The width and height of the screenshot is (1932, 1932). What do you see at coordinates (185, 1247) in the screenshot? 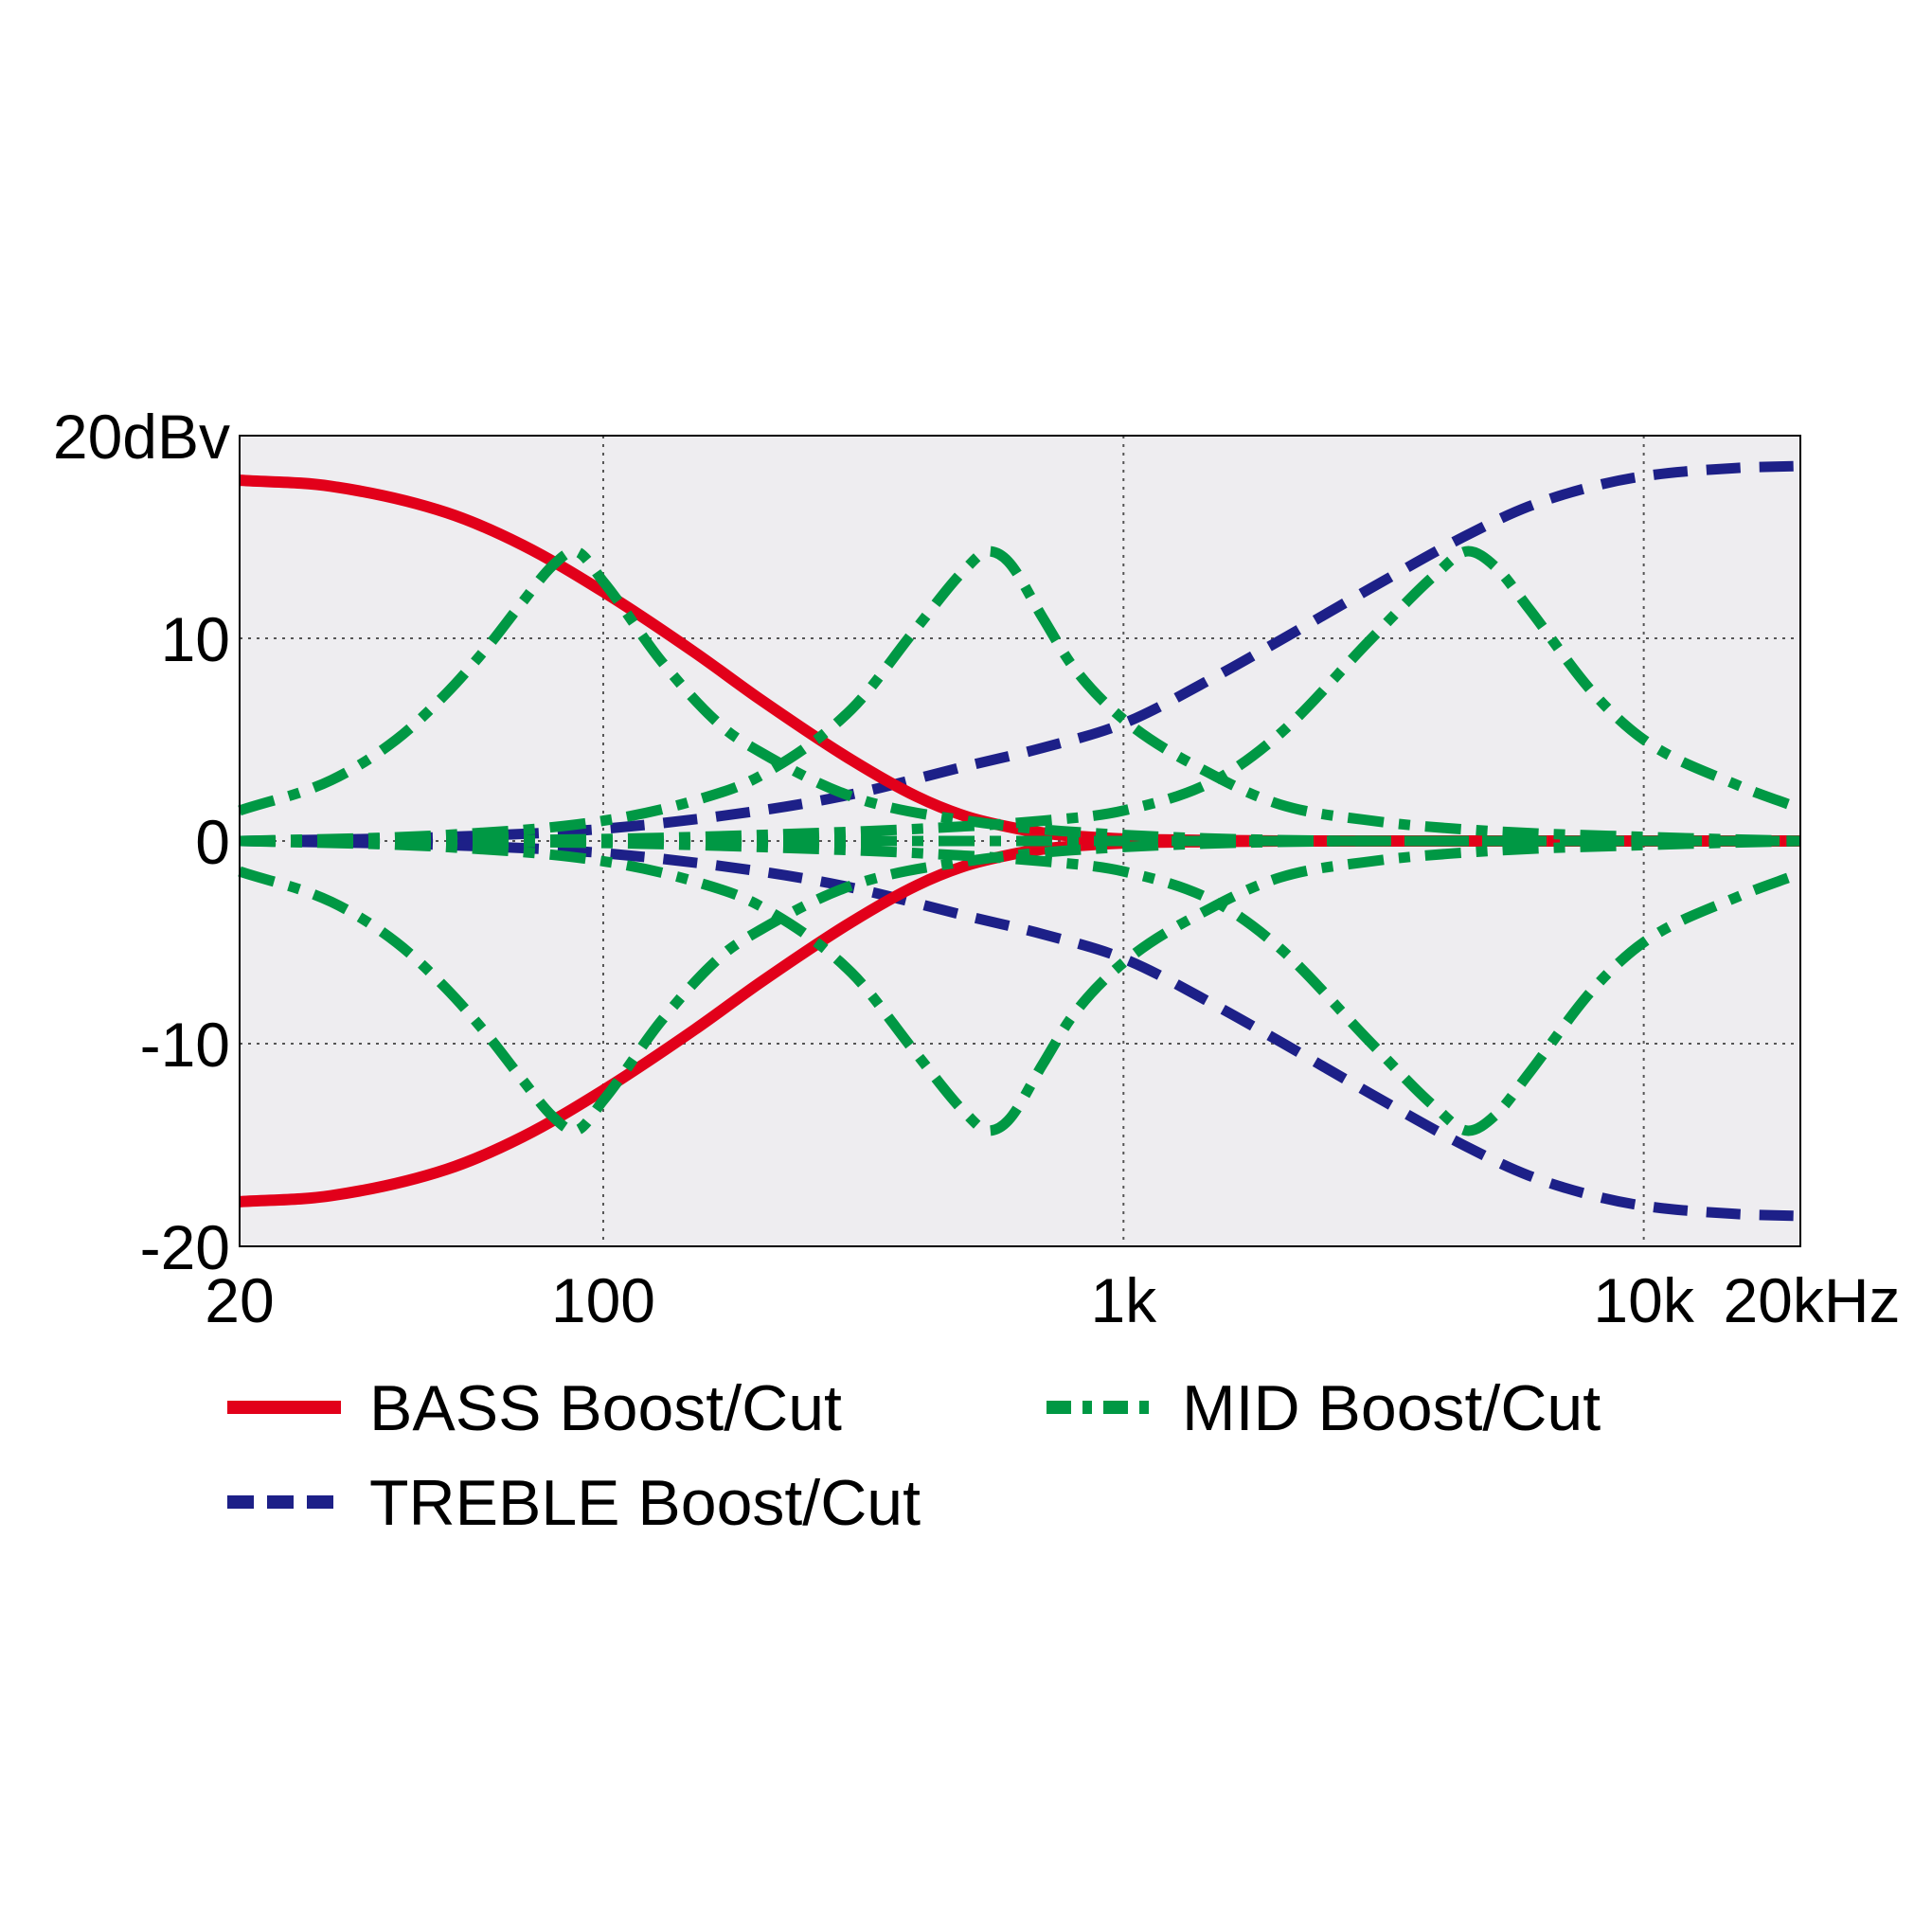
I see `y-tick-label: -20` at bounding box center [185, 1247].